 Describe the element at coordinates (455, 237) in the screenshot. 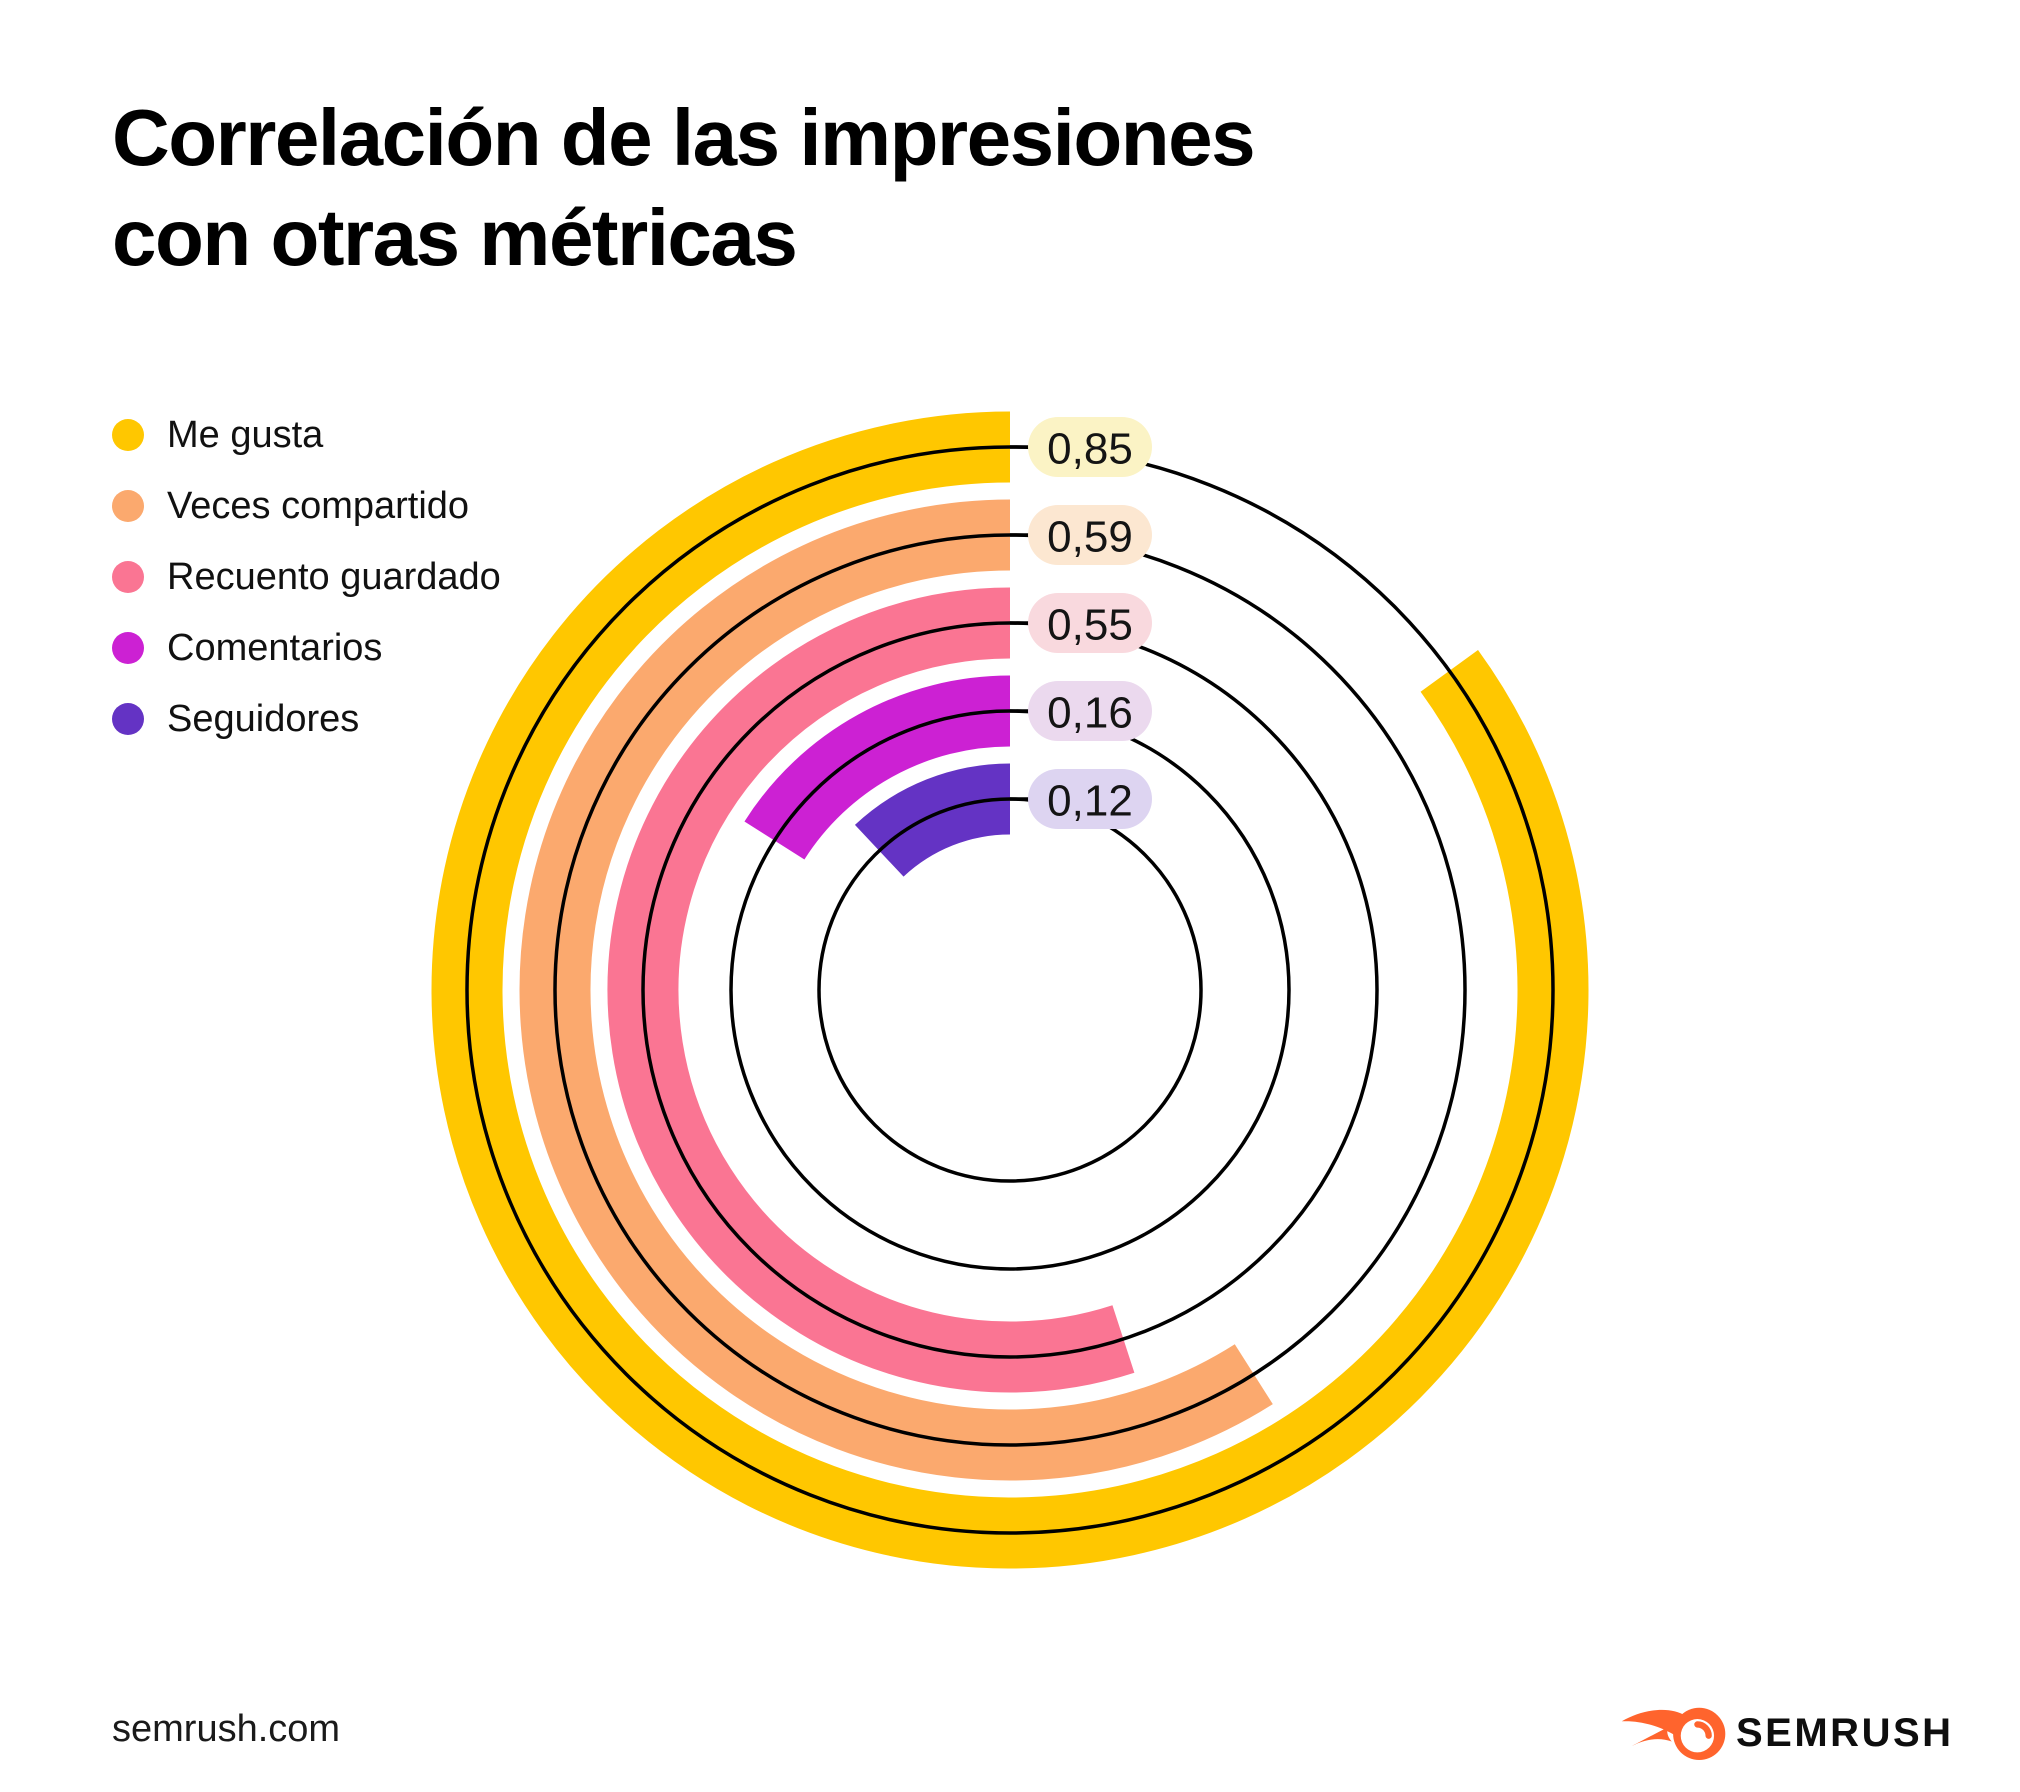

I see `chart-title-line2: con otras métricas` at that location.